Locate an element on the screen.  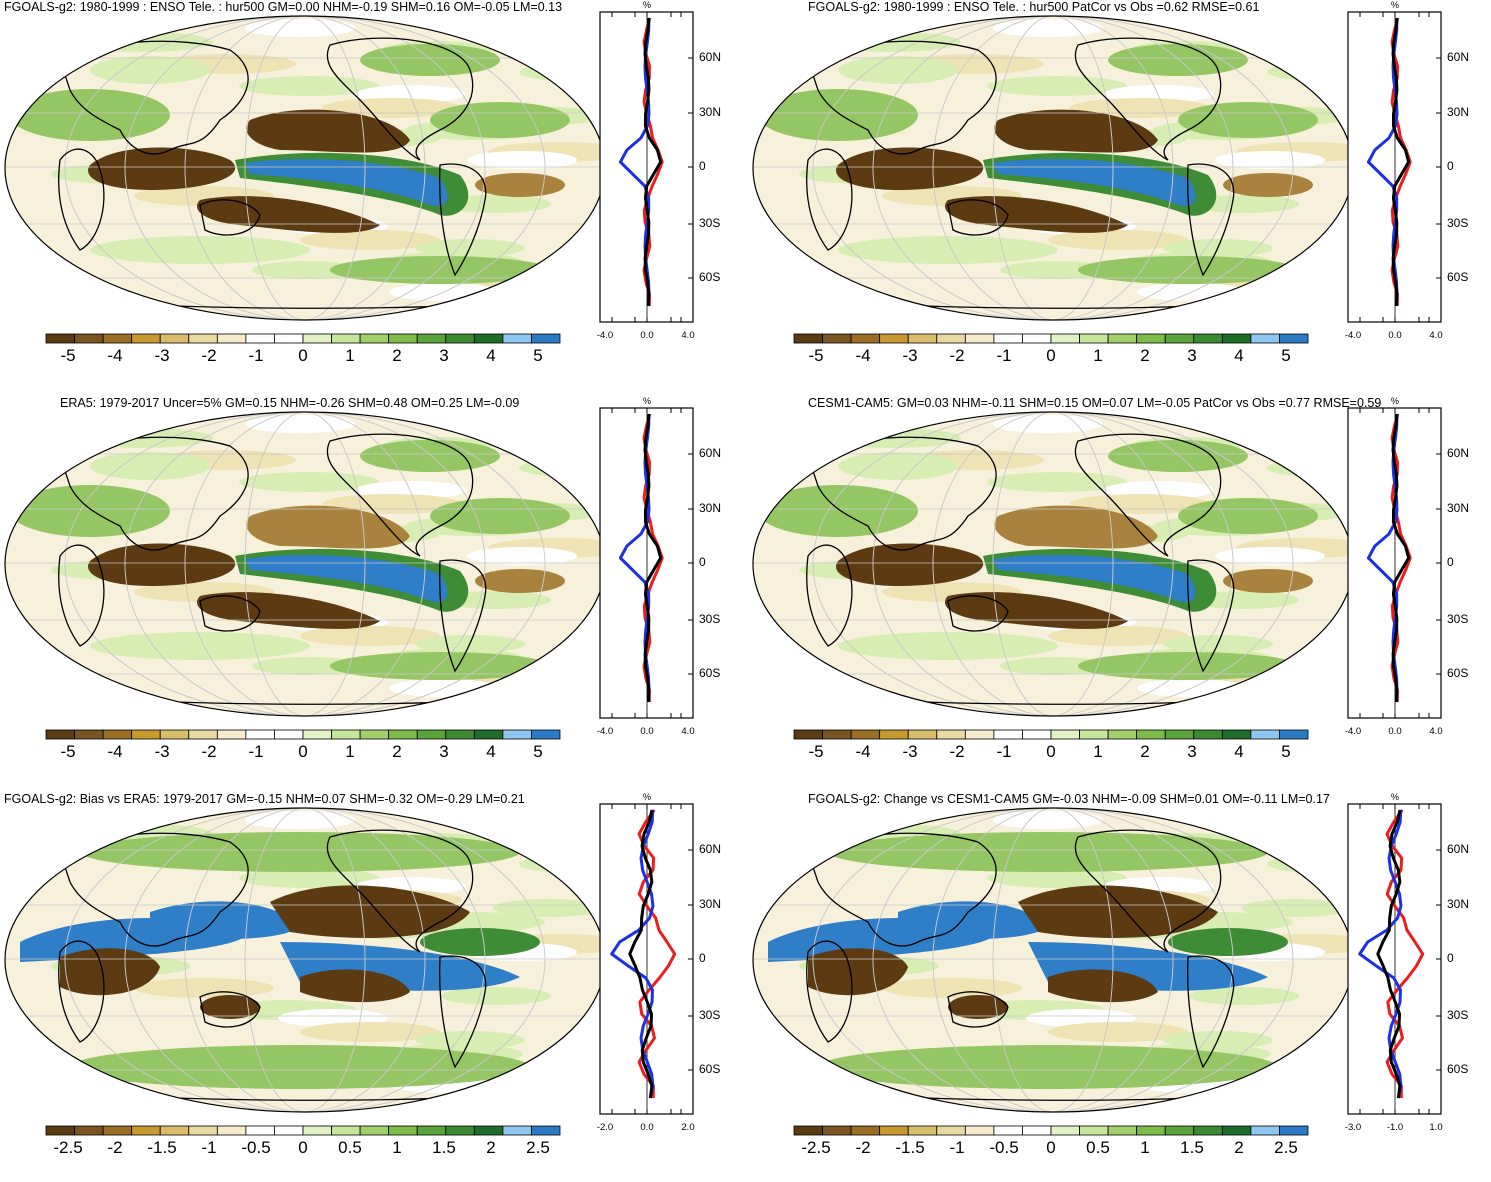
colorbar-label: 2 is located at coordinates (1145, 751).